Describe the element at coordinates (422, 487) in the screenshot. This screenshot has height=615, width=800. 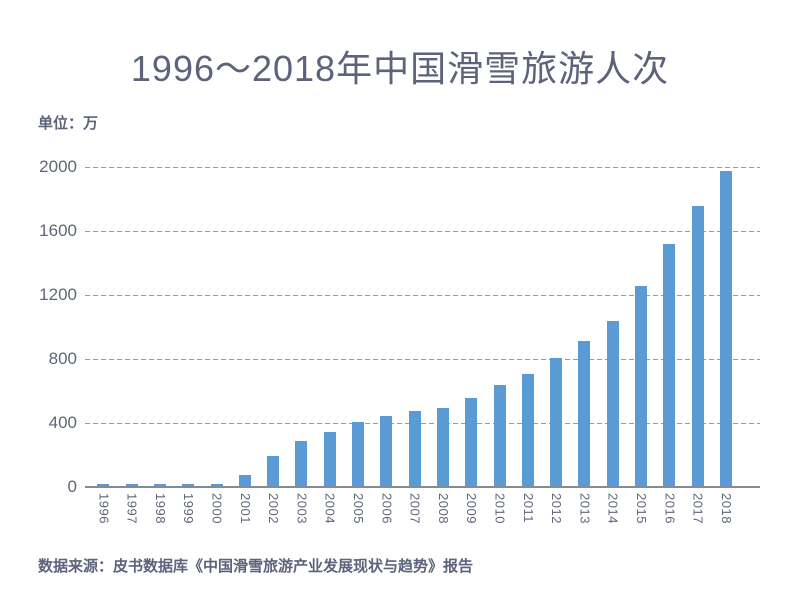
I see `x-axis-line` at that location.